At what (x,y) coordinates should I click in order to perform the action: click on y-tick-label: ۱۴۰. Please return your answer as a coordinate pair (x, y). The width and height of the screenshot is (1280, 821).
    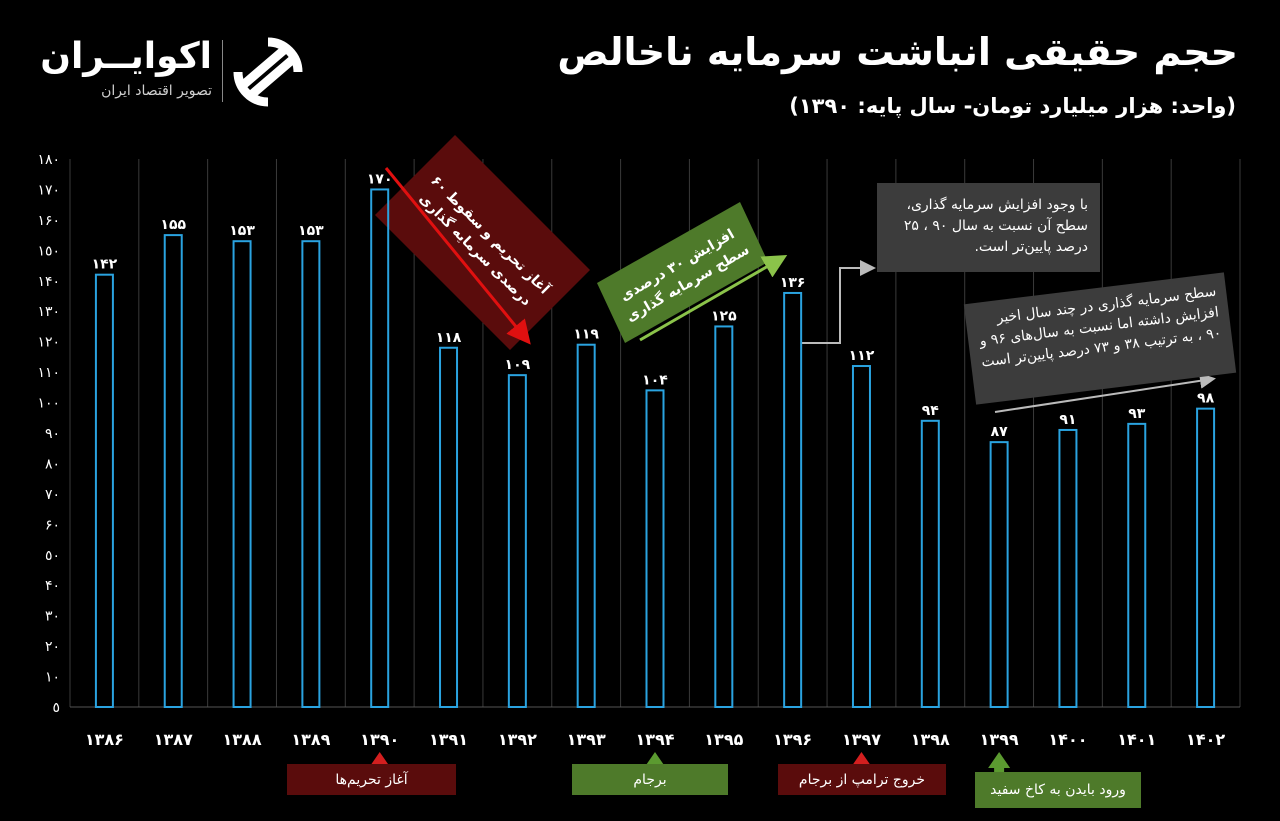
    Looking at the image, I should click on (48, 282).